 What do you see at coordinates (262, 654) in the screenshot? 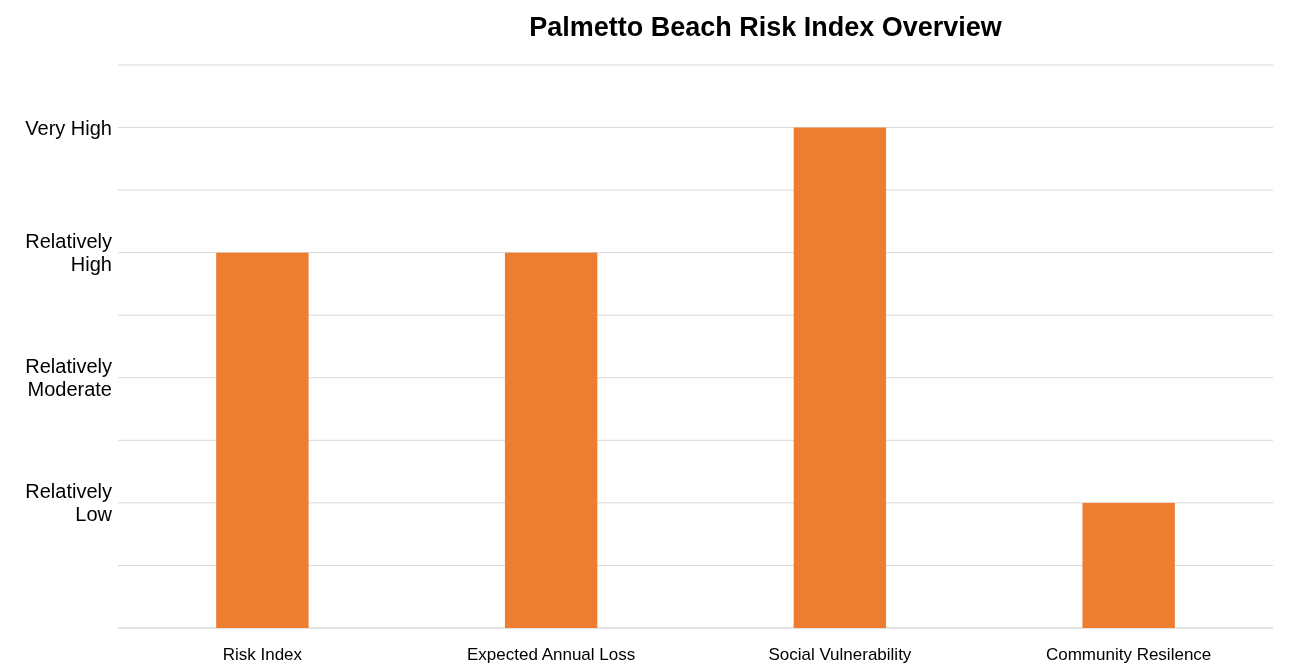
I see `x-tick-label: Risk Index` at bounding box center [262, 654].